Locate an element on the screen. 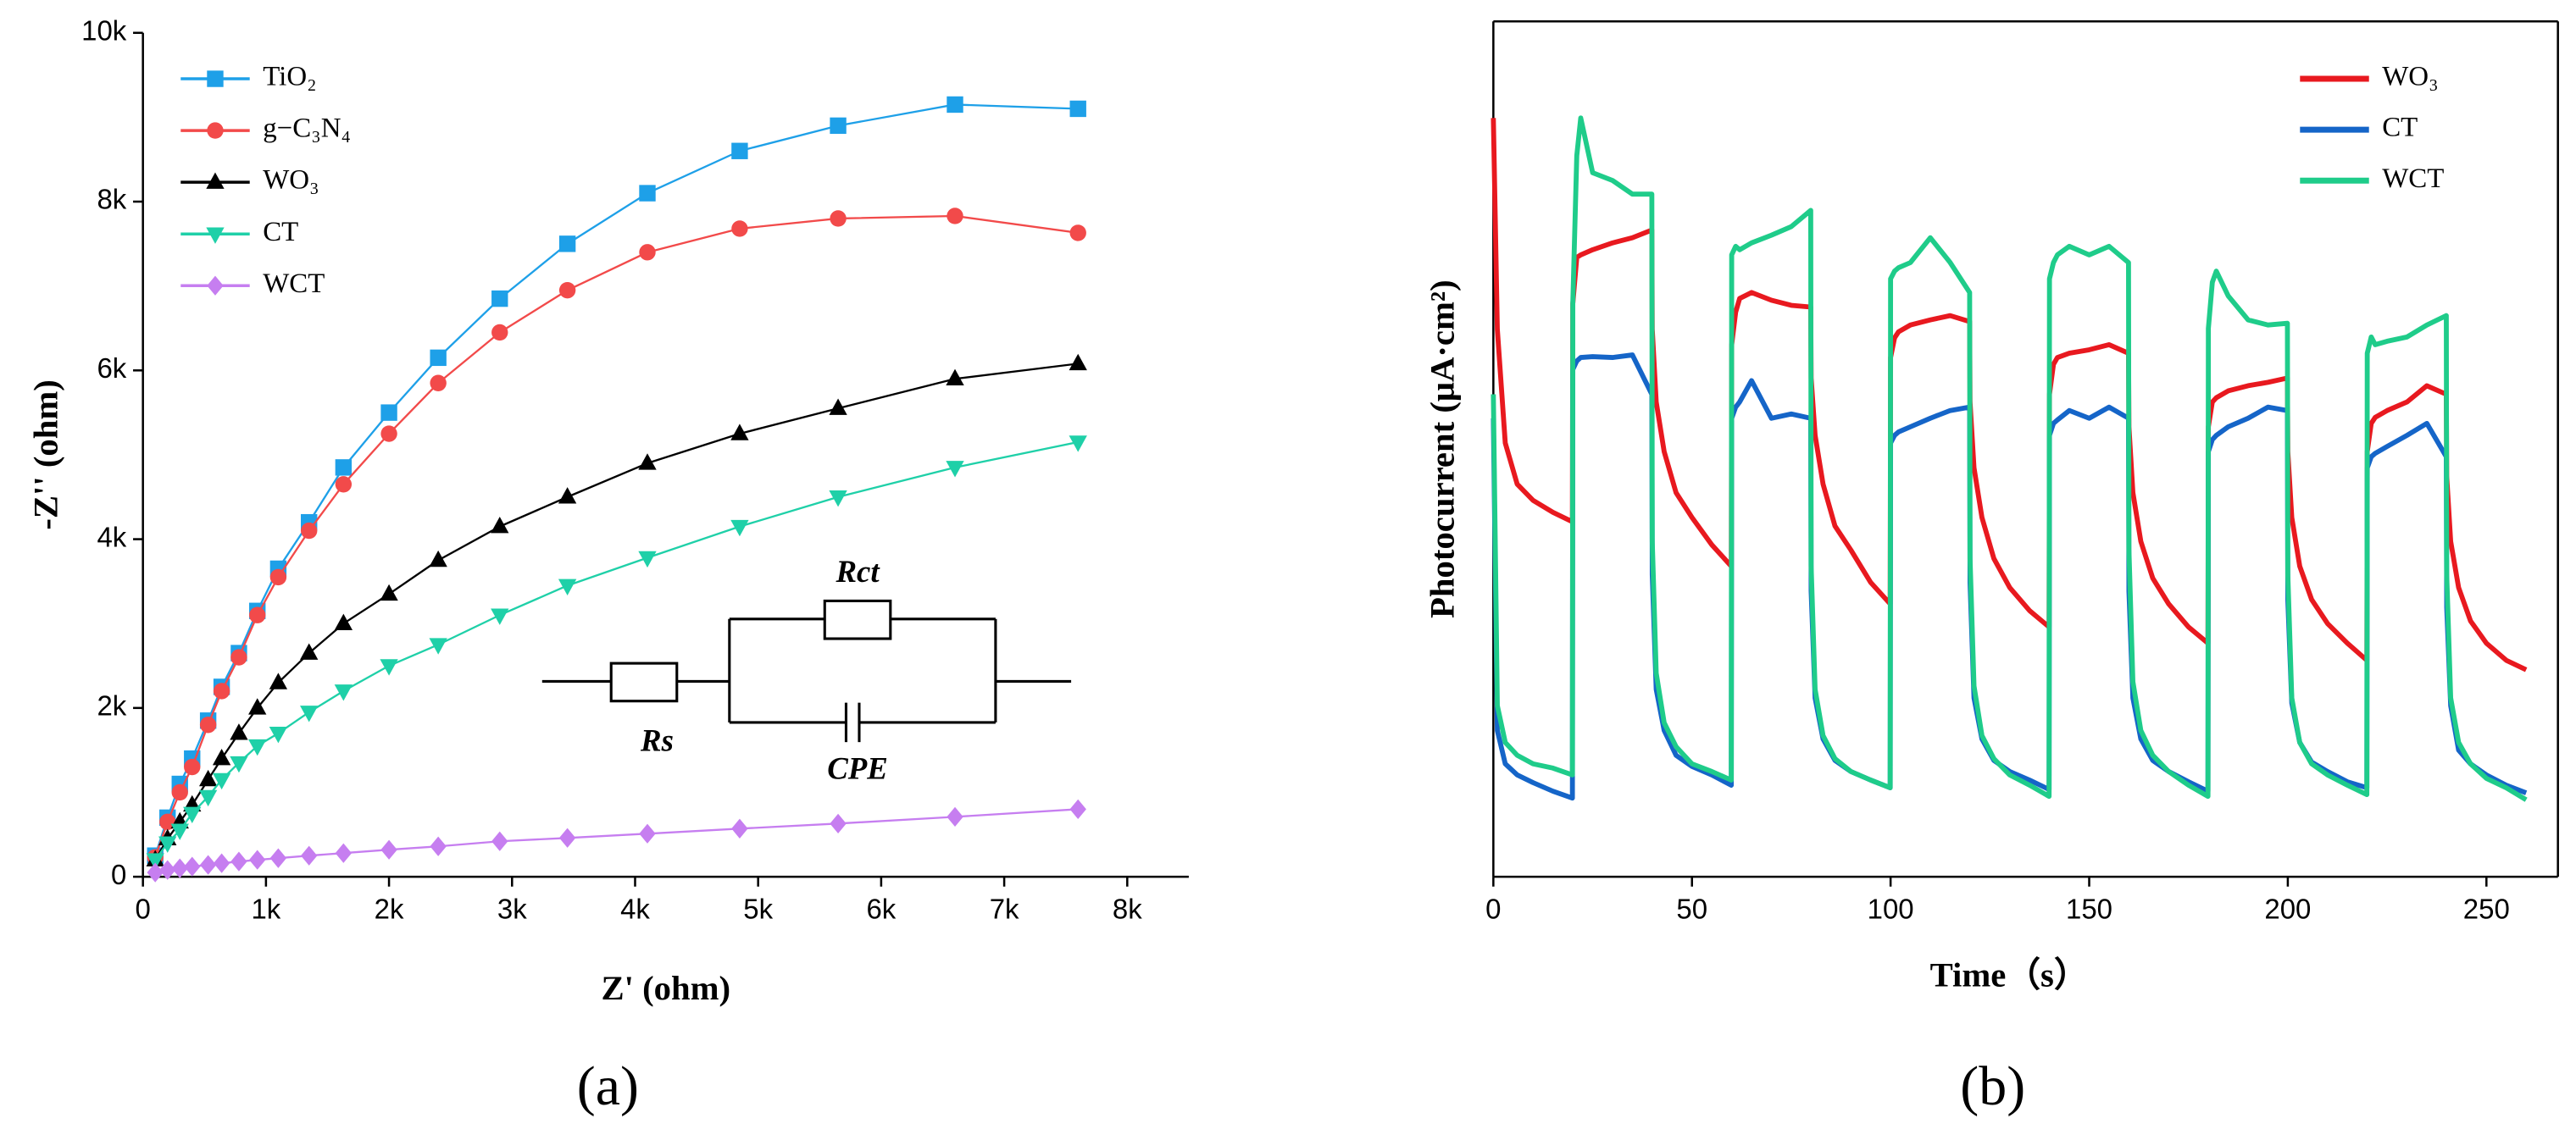 Image resolution: width=2576 pixels, height=1146 pixels. x-tick-label: 100 is located at coordinates (1891, 909).